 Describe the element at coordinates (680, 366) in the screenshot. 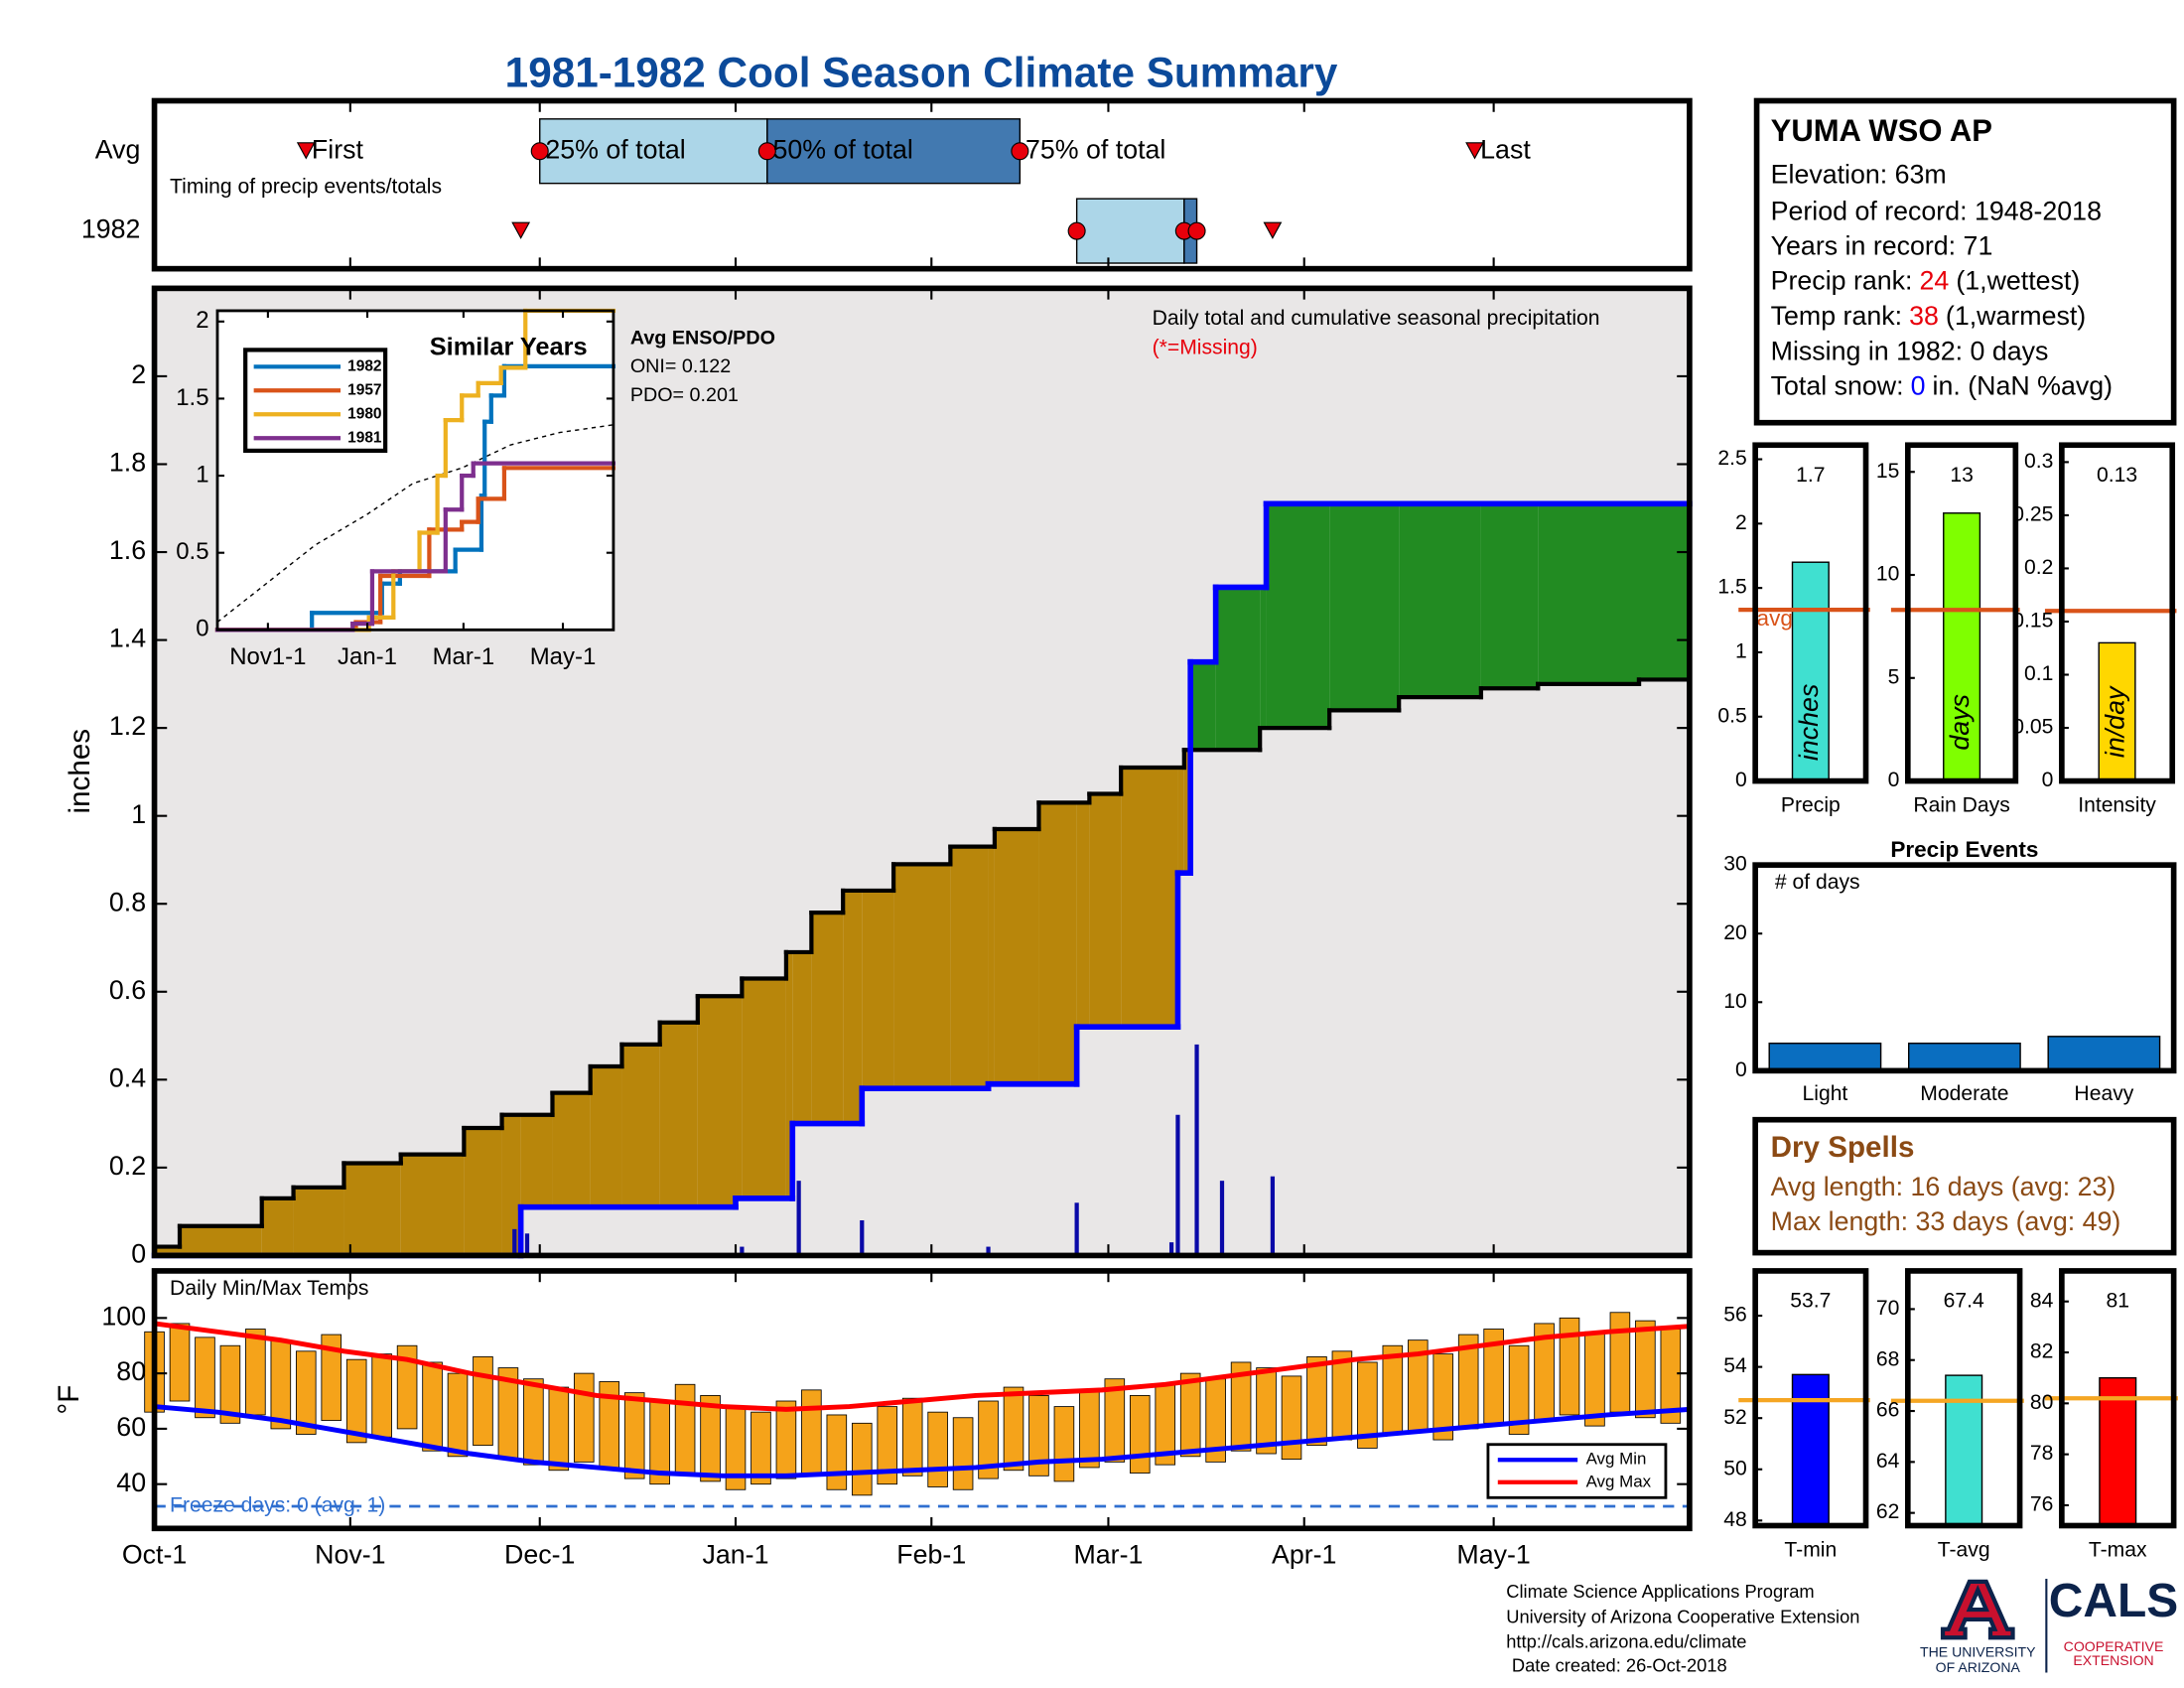

I see `enso-note: ONI= 0.122` at that location.